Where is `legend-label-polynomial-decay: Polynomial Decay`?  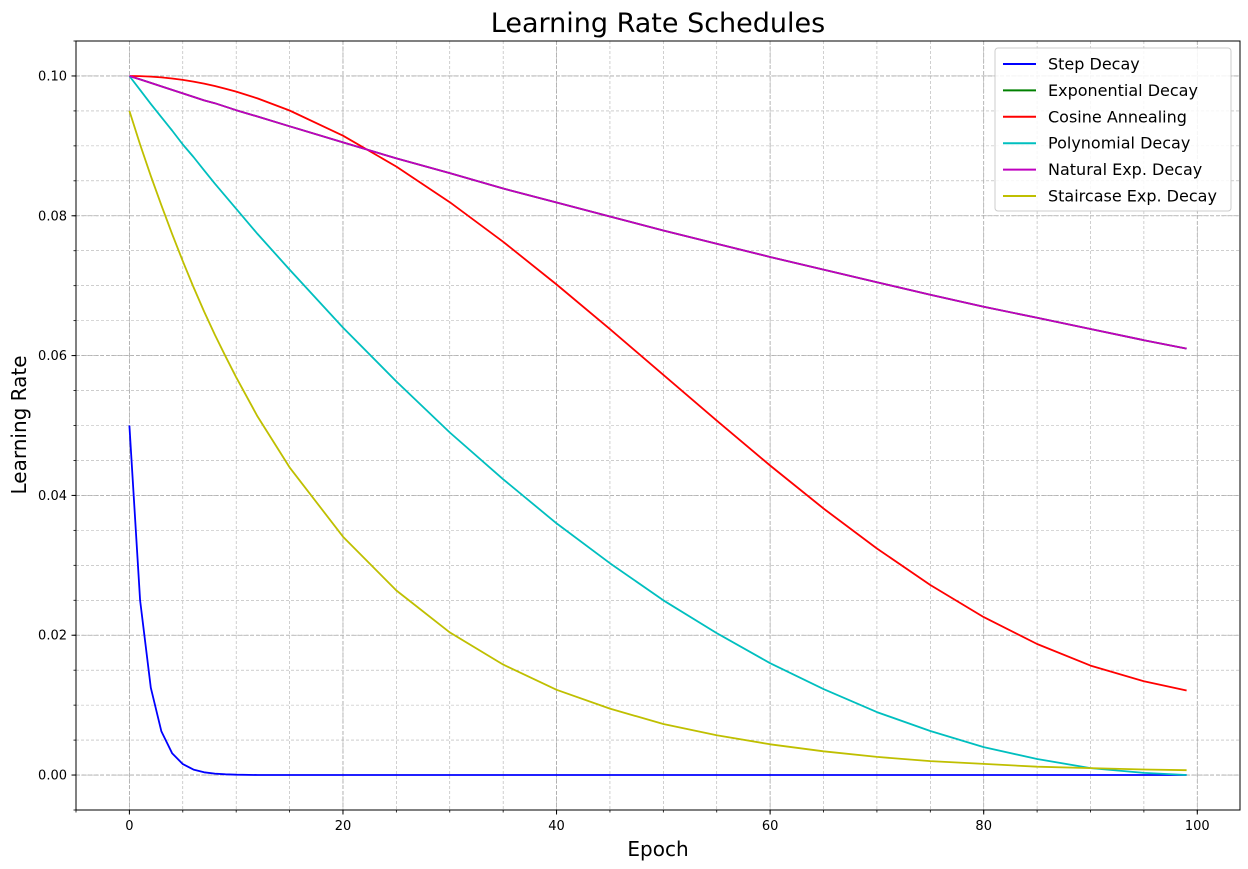 legend-label-polynomial-decay: Polynomial Decay is located at coordinates (1119, 143).